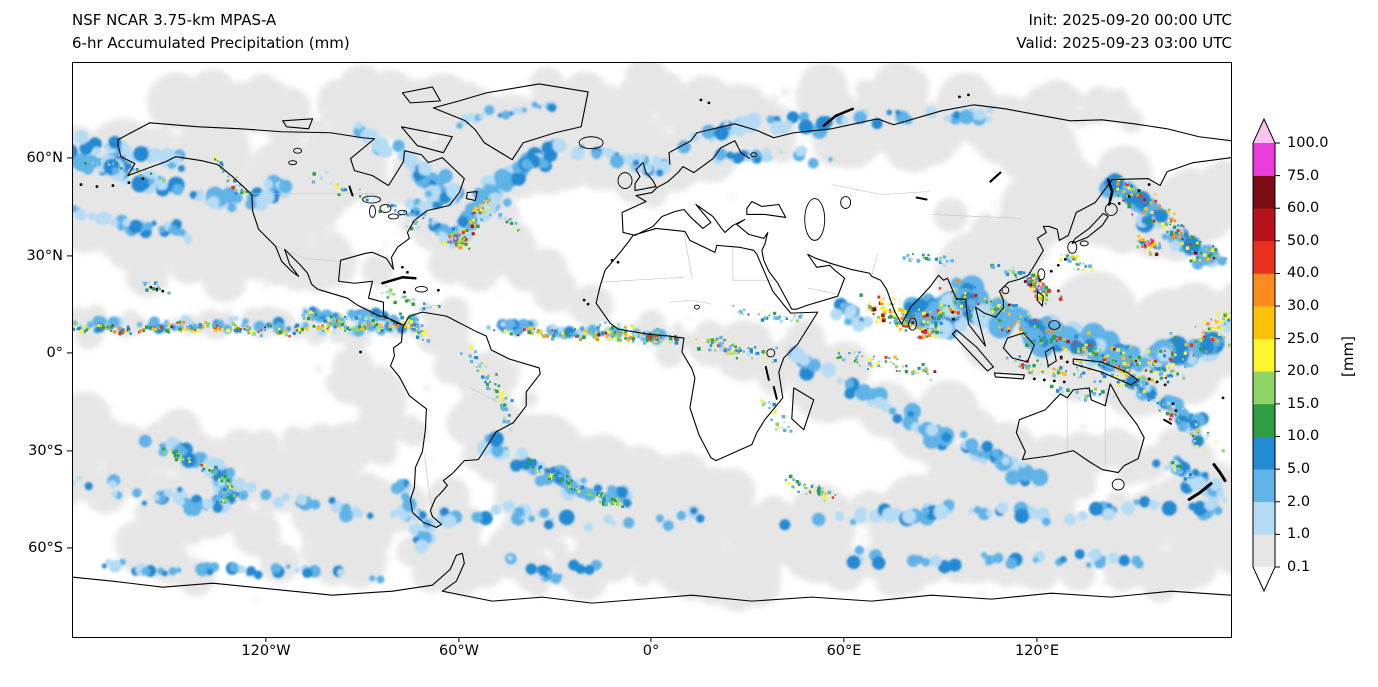  I want to click on colorbar-tick-label: 25.0, so click(1303, 338).